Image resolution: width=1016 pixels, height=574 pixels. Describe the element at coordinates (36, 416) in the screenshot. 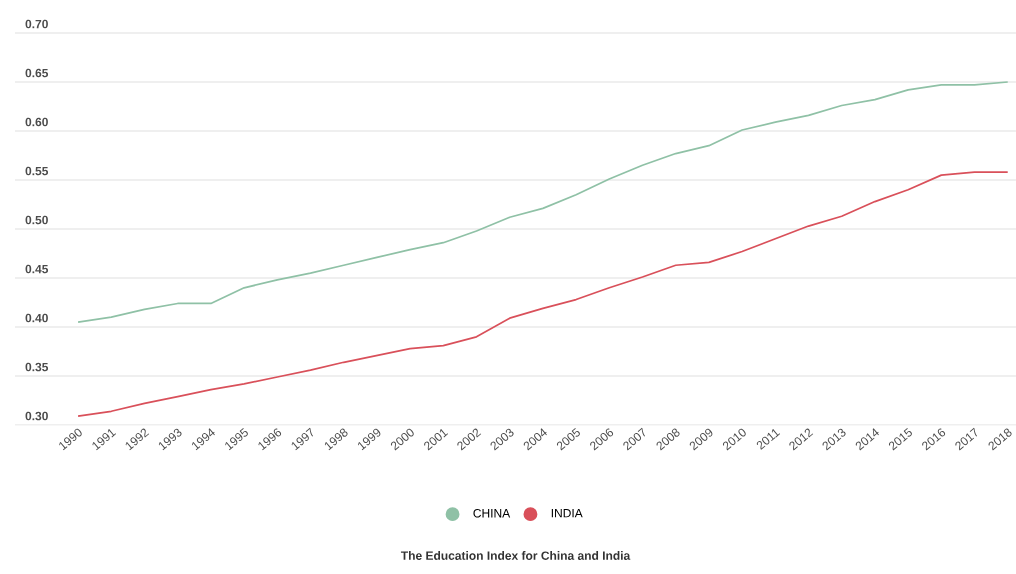

I see `y-tick-label: 0.30` at that location.